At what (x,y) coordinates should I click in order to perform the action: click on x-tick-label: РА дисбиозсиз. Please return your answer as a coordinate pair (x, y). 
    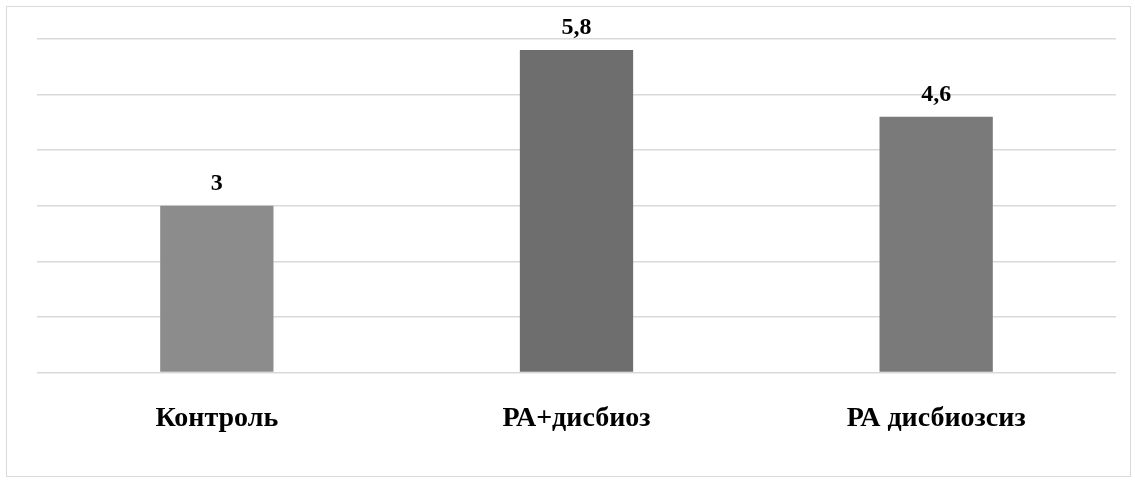
    Looking at the image, I should click on (936, 417).